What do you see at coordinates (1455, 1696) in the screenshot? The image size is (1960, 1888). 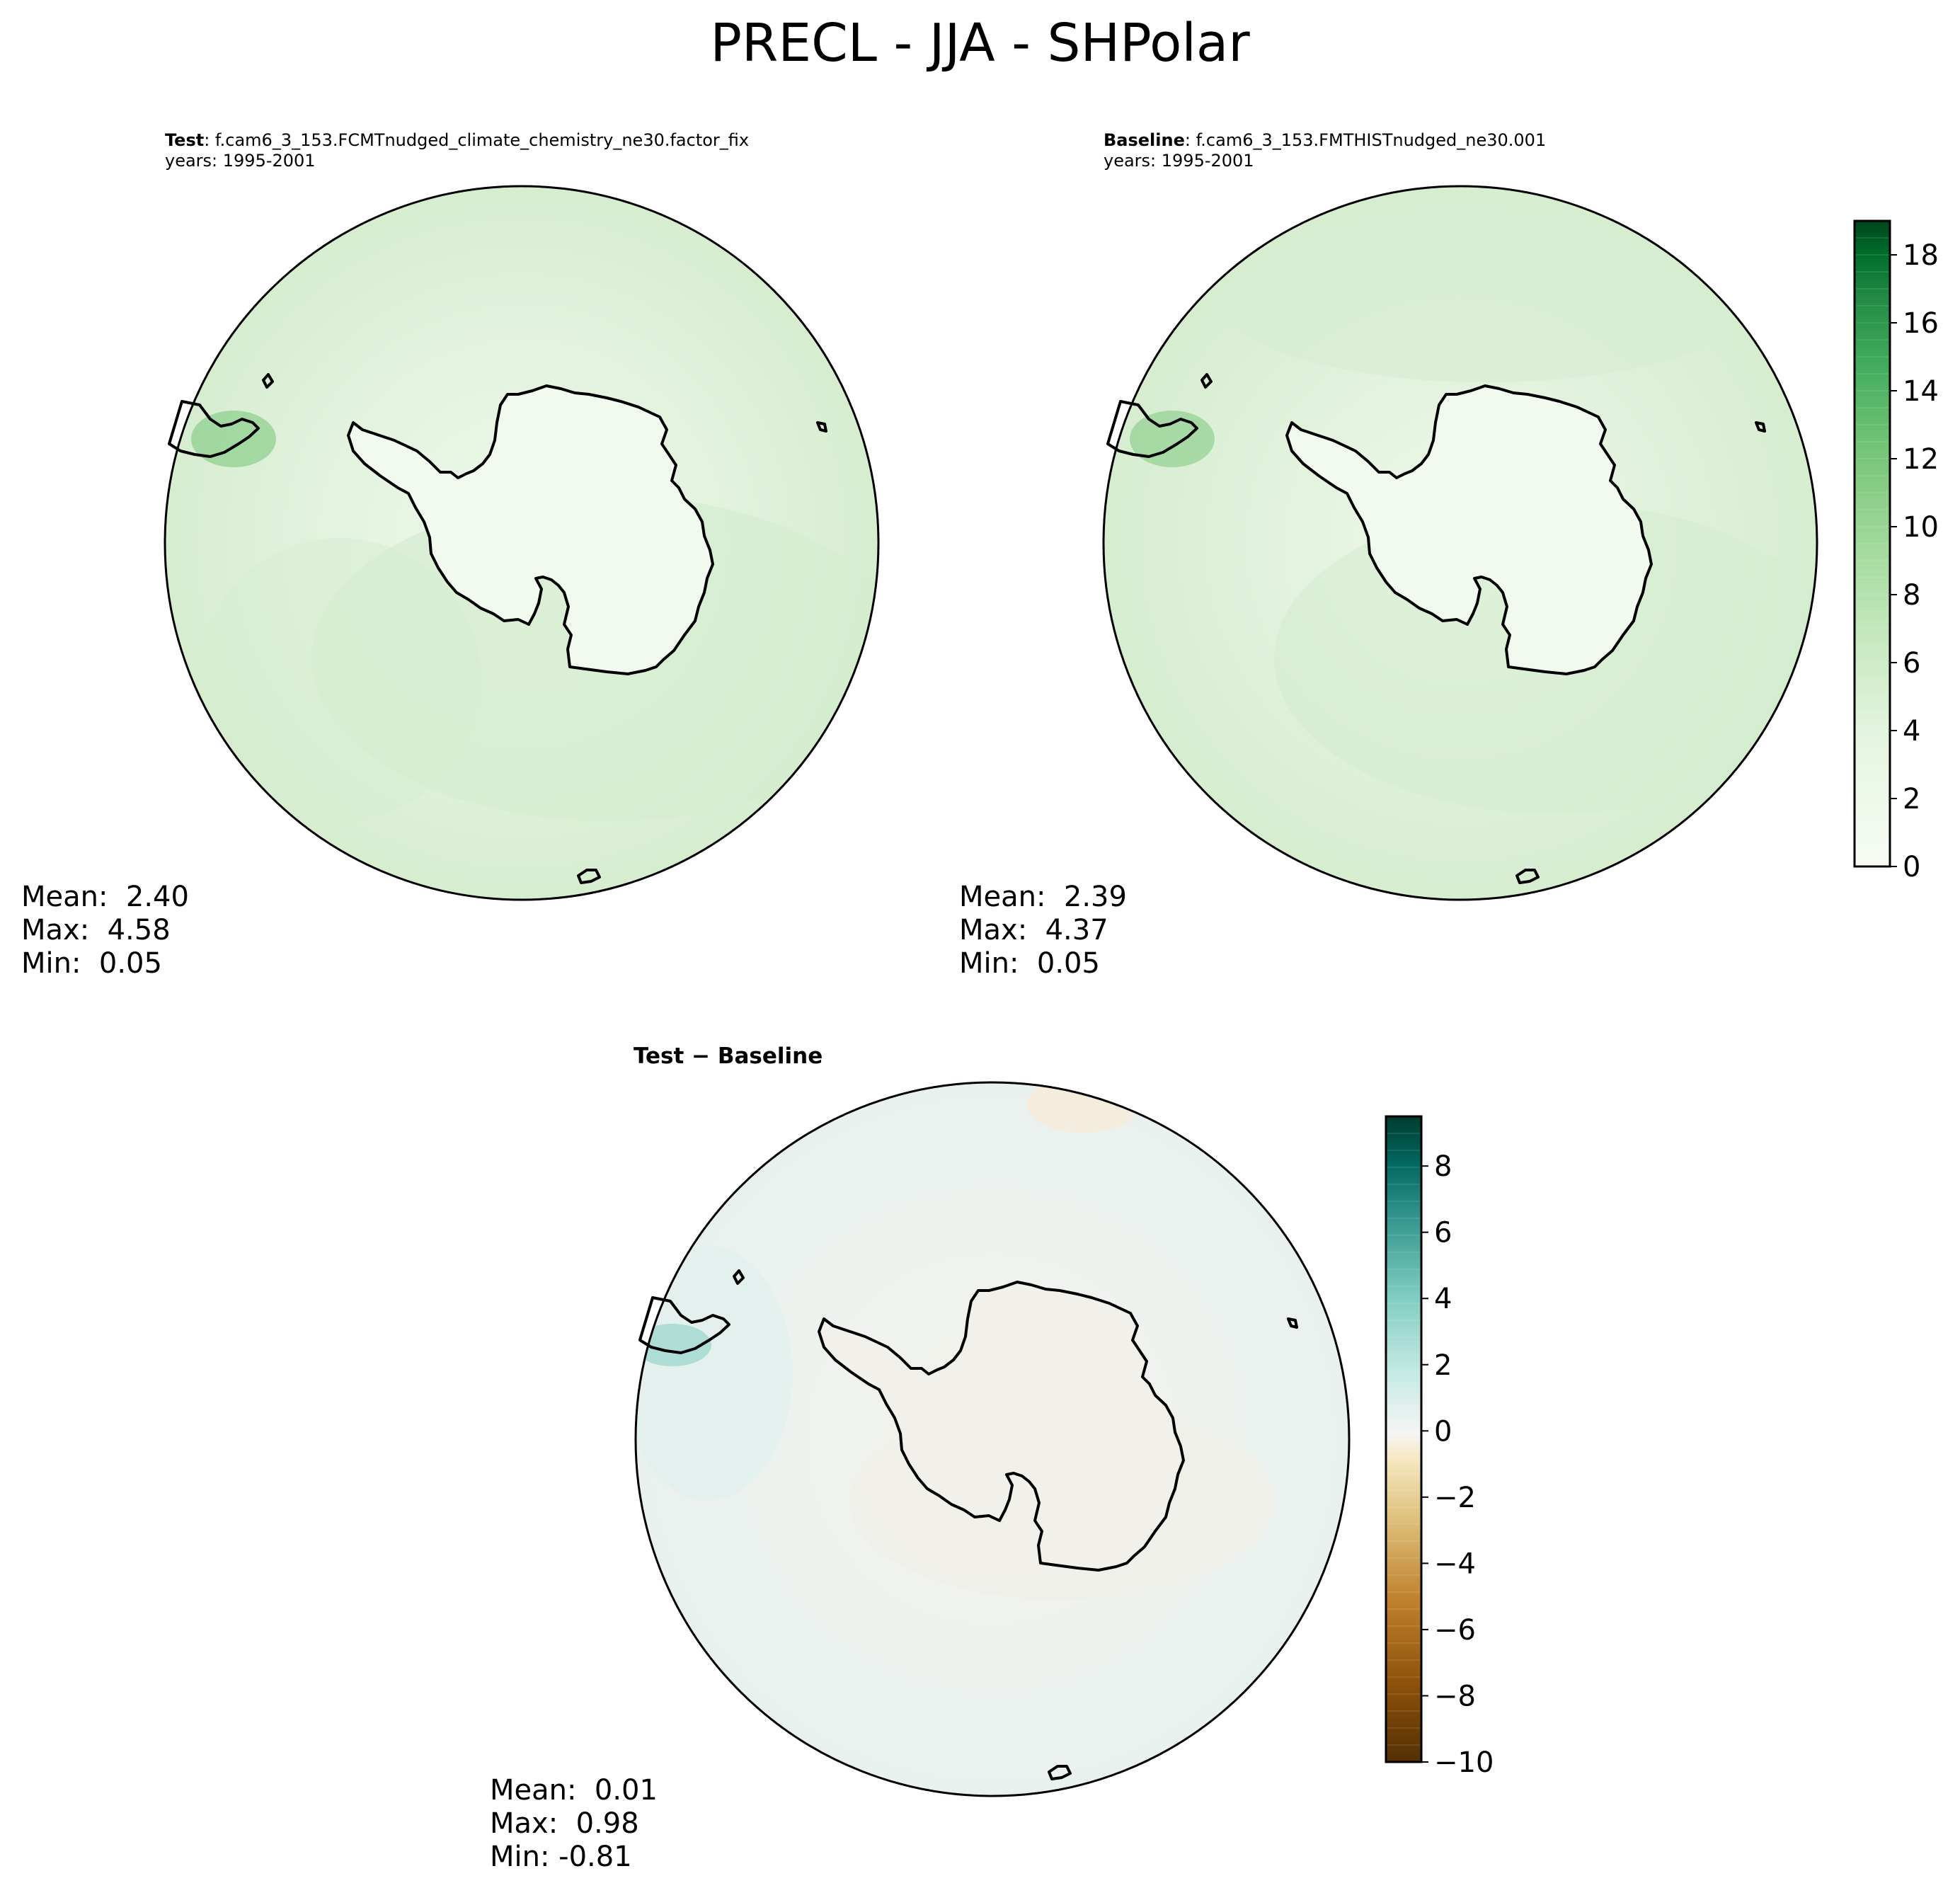 I see `diff-colorbar-tick-label: −8` at bounding box center [1455, 1696].